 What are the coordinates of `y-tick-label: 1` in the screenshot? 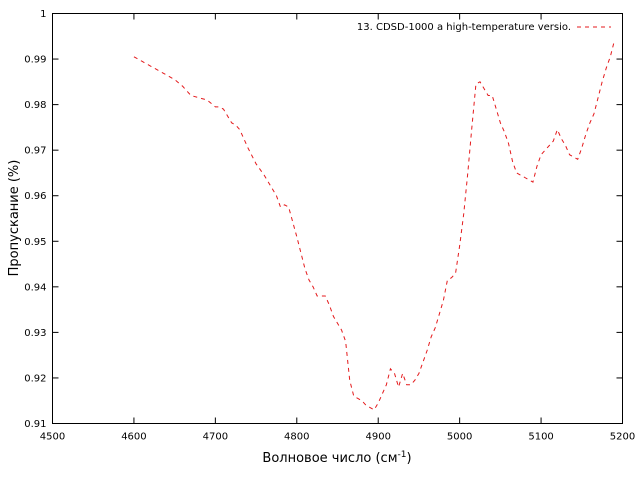 It's located at (43, 14).